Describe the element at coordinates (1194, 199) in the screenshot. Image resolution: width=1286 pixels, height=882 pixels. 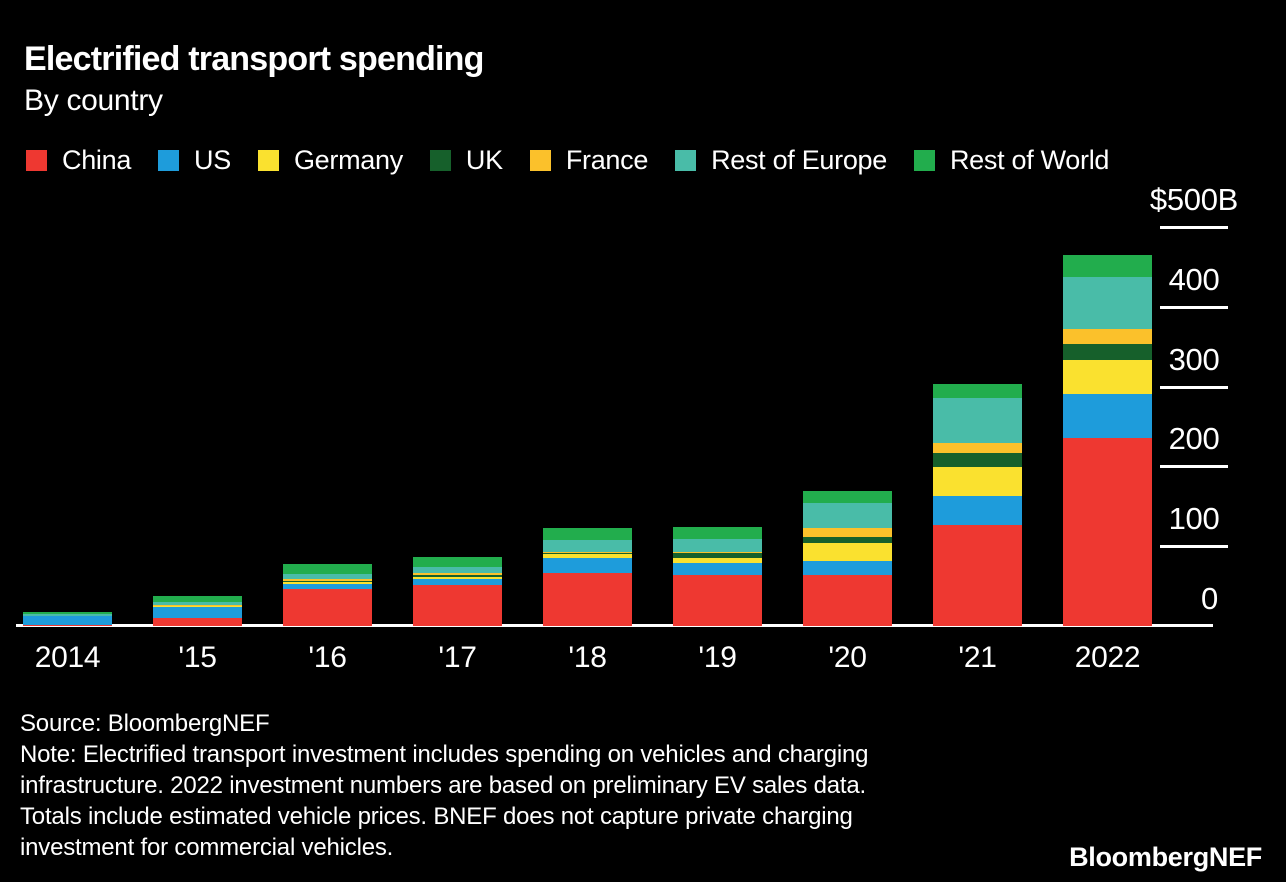
I see `y-axis-label-500: $500B` at that location.